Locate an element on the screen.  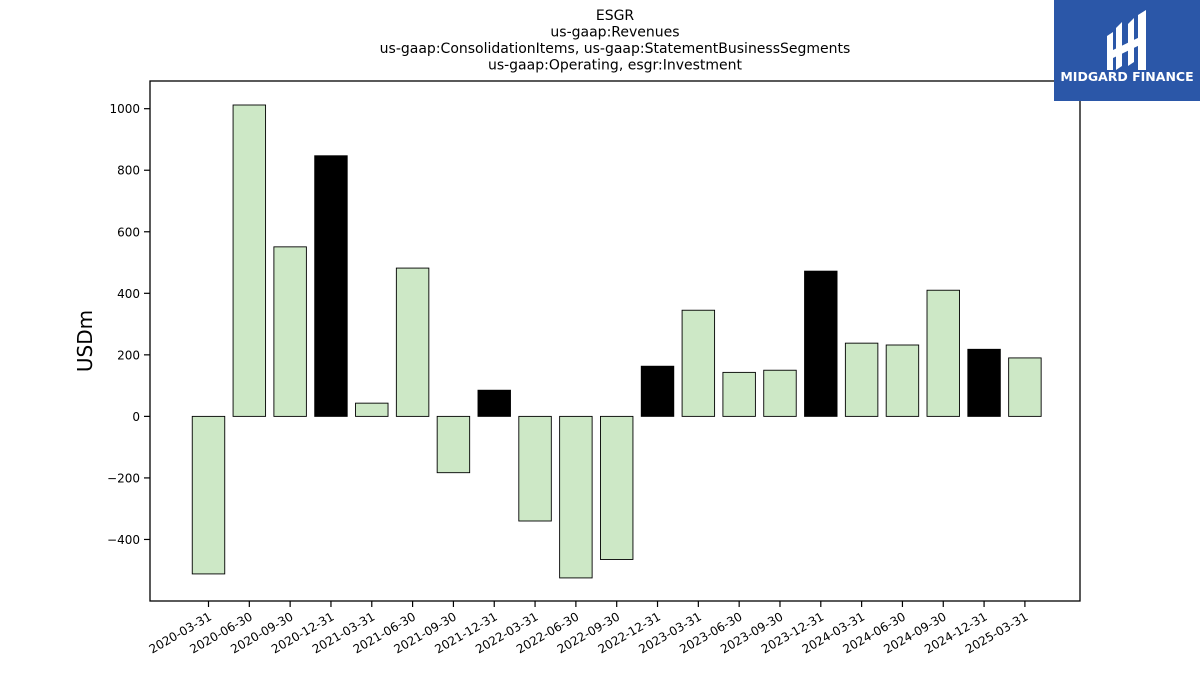
y-tick-label: 1000 is located at coordinates (124, 109).